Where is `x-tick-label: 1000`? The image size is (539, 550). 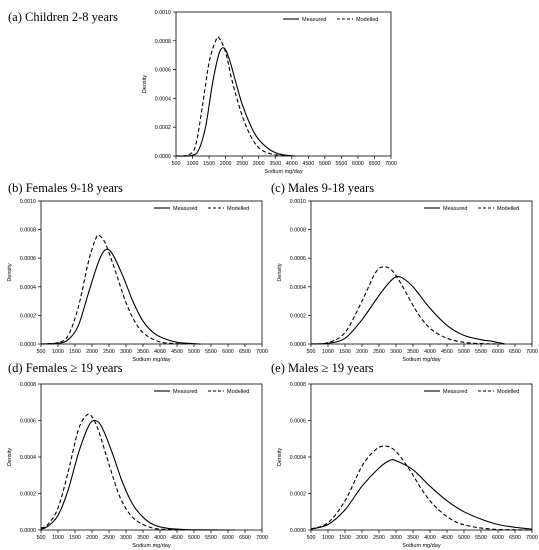
x-tick-label: 1000 is located at coordinates (328, 352).